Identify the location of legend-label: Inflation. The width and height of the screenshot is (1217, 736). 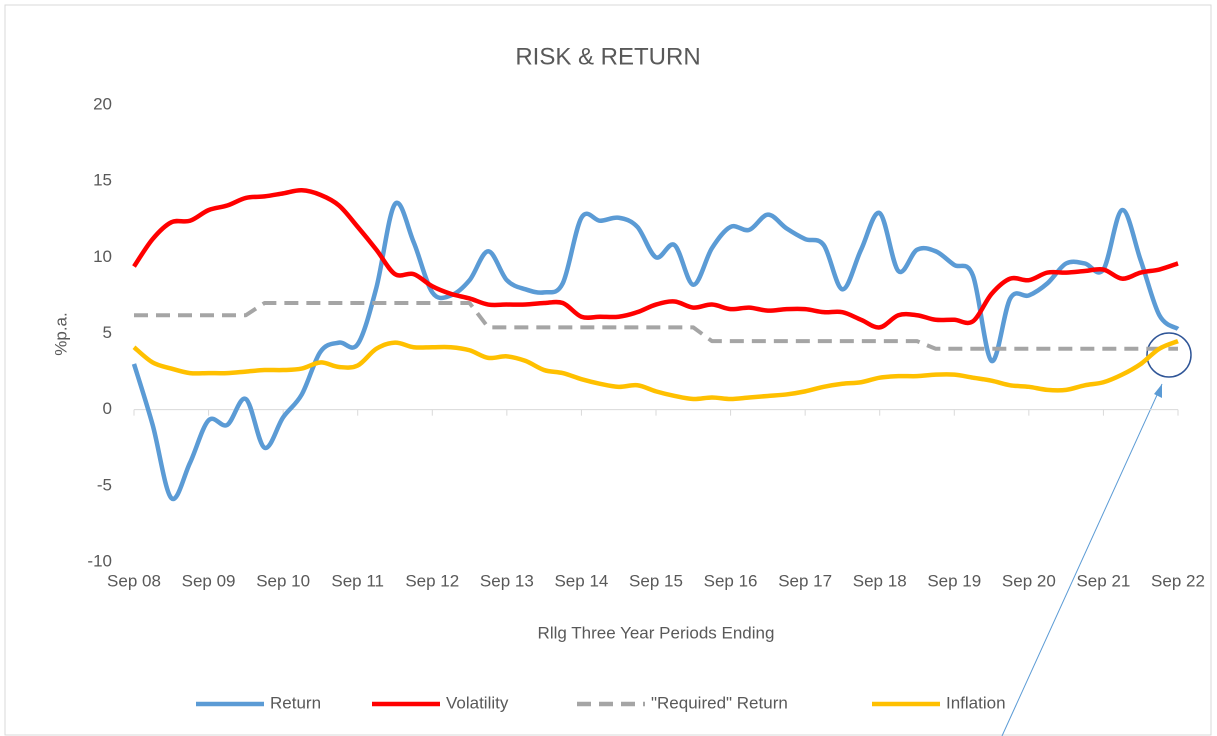
(976, 702).